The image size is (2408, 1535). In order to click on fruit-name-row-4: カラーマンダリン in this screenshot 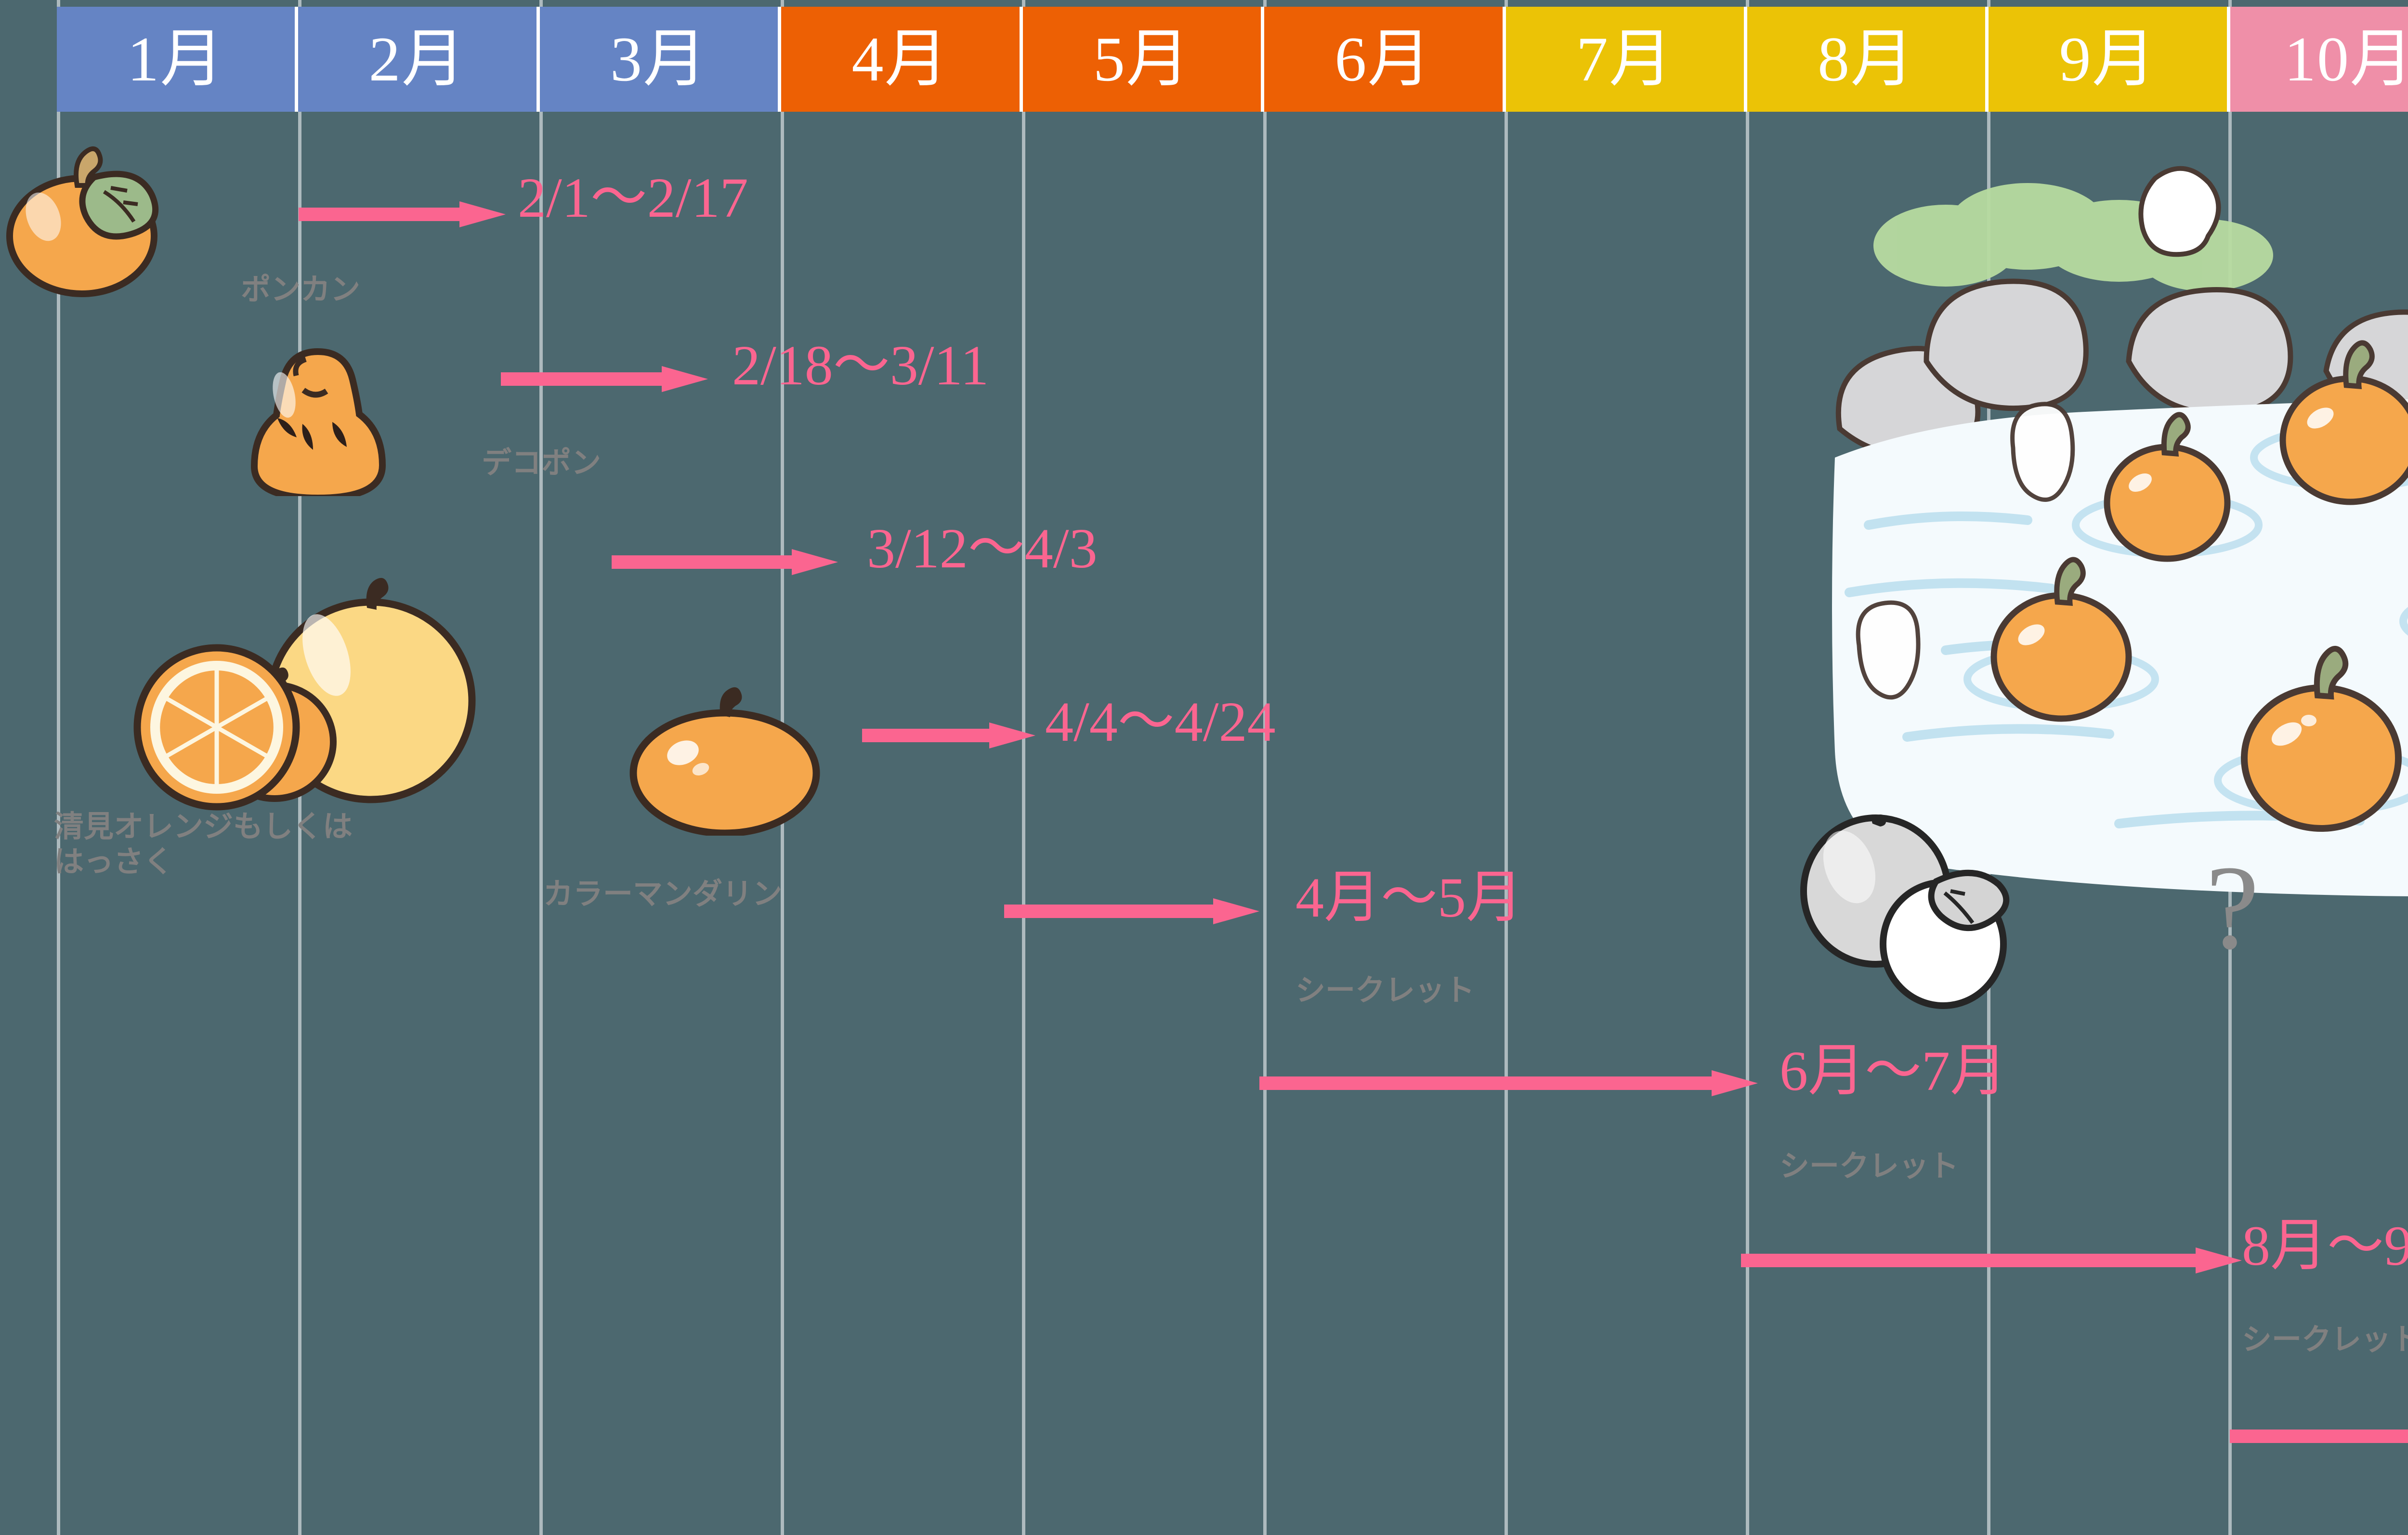, I will do `click(663, 894)`.